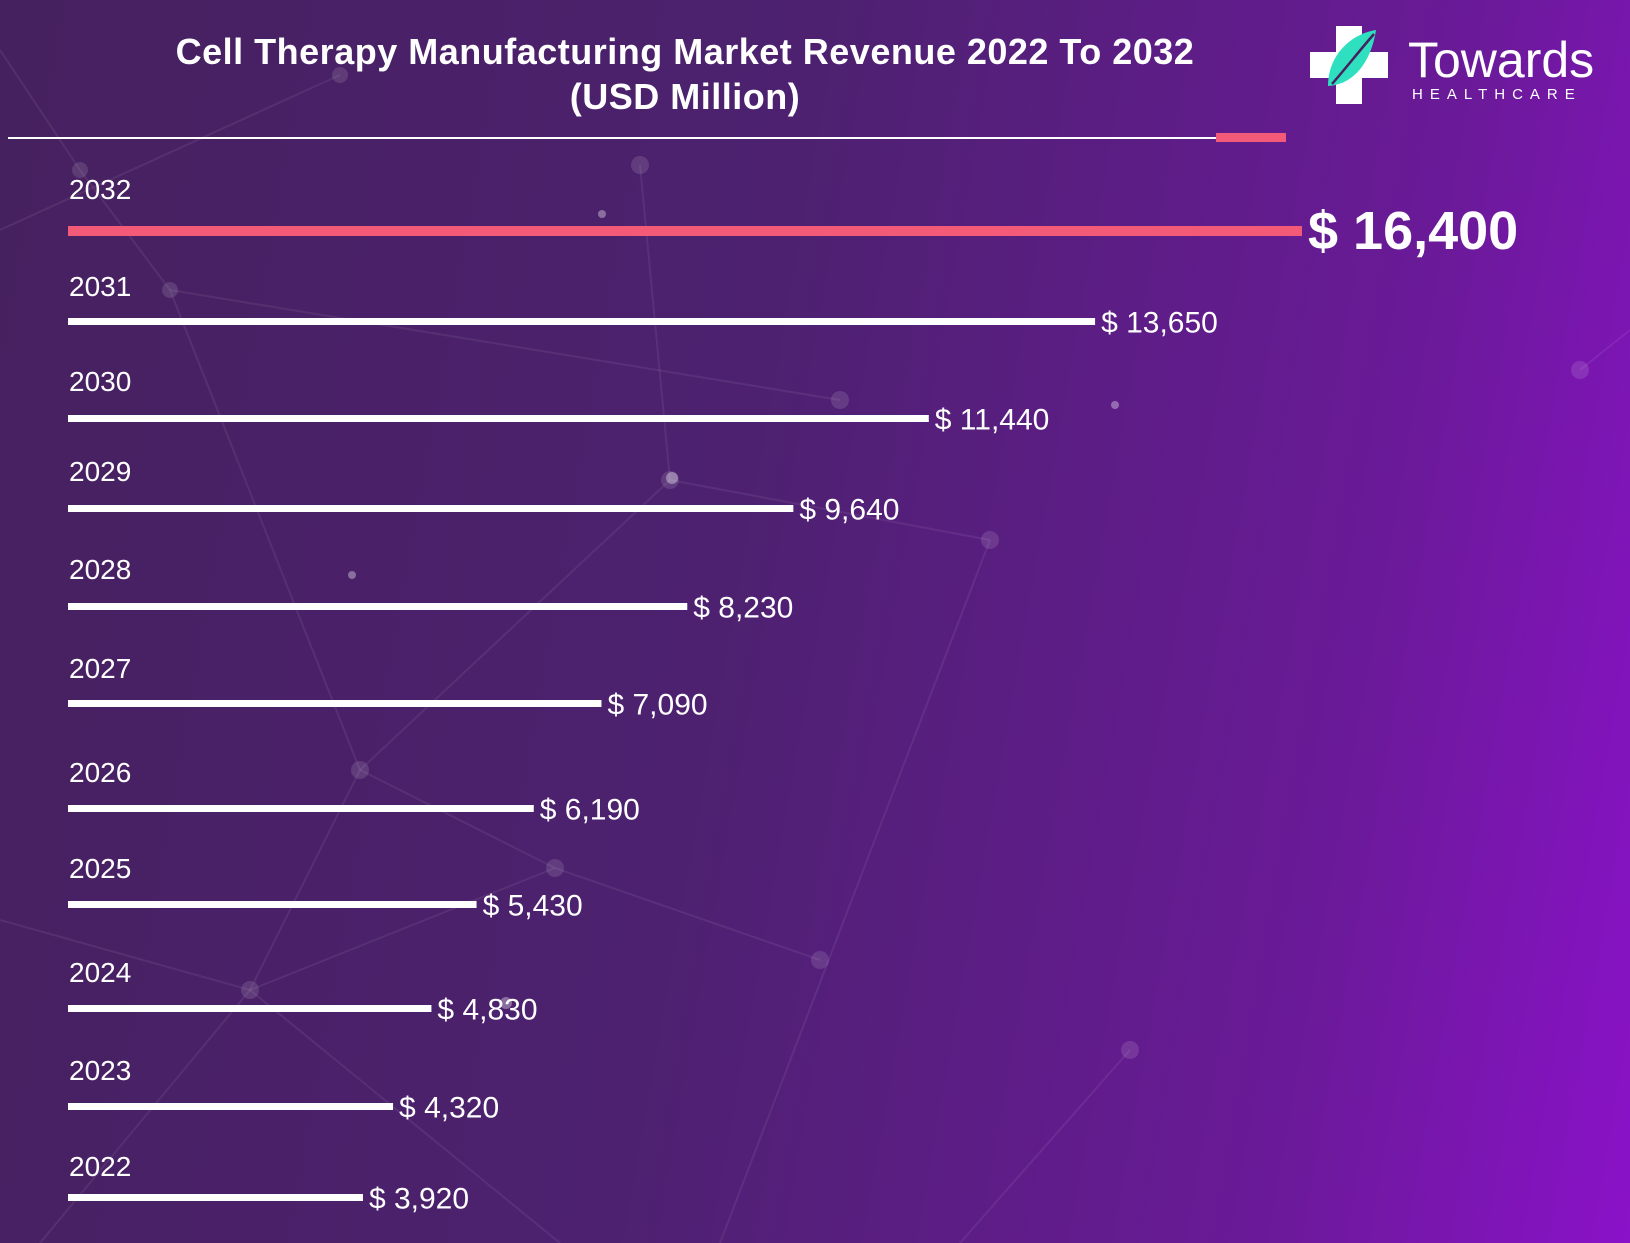  I want to click on year-label-2028: 2028, so click(100, 569).